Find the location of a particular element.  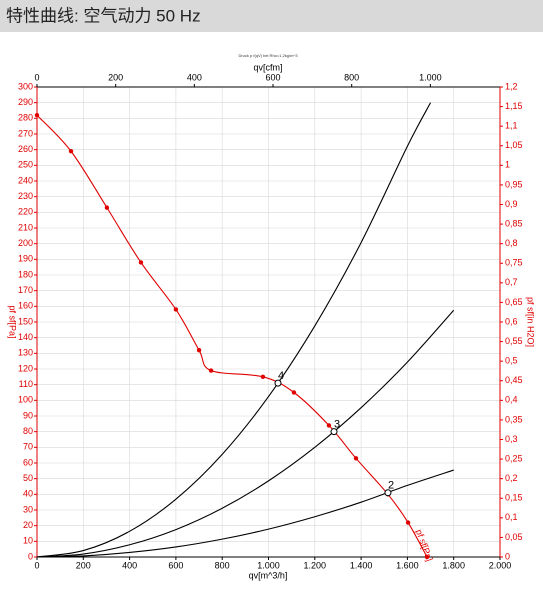

x2-tick-label: 1.000 is located at coordinates (430, 77).